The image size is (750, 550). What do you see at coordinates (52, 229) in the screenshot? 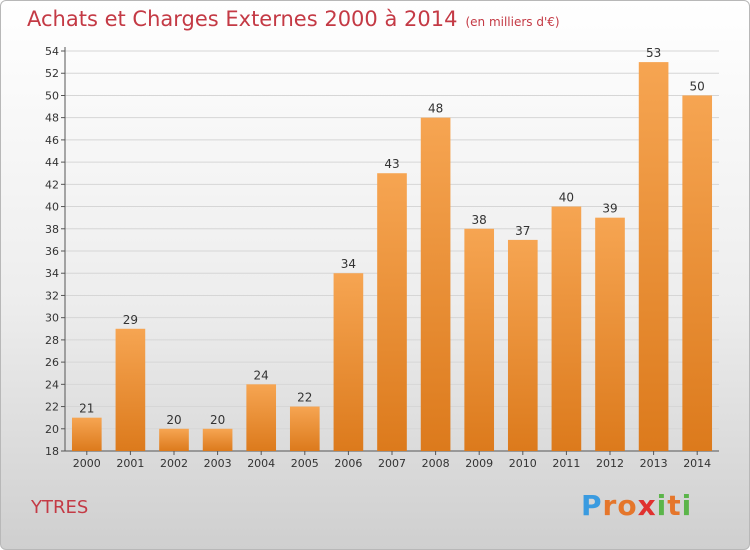
I see `y-tick-label: 38` at bounding box center [52, 229].